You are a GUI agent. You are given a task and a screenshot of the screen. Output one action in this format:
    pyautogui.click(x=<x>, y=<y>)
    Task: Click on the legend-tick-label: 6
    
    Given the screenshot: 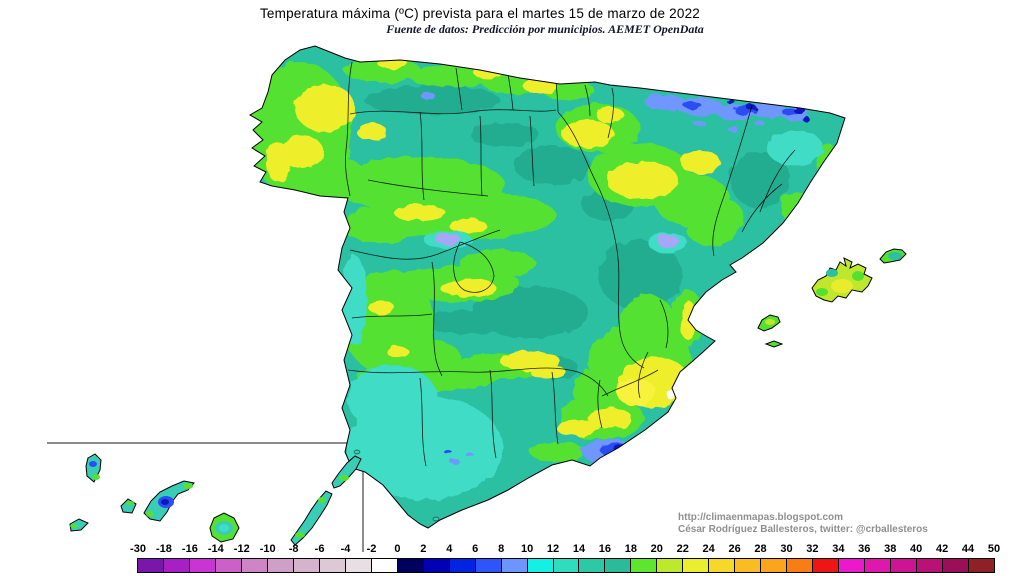 What is the action you would take?
    pyautogui.click(x=475, y=549)
    